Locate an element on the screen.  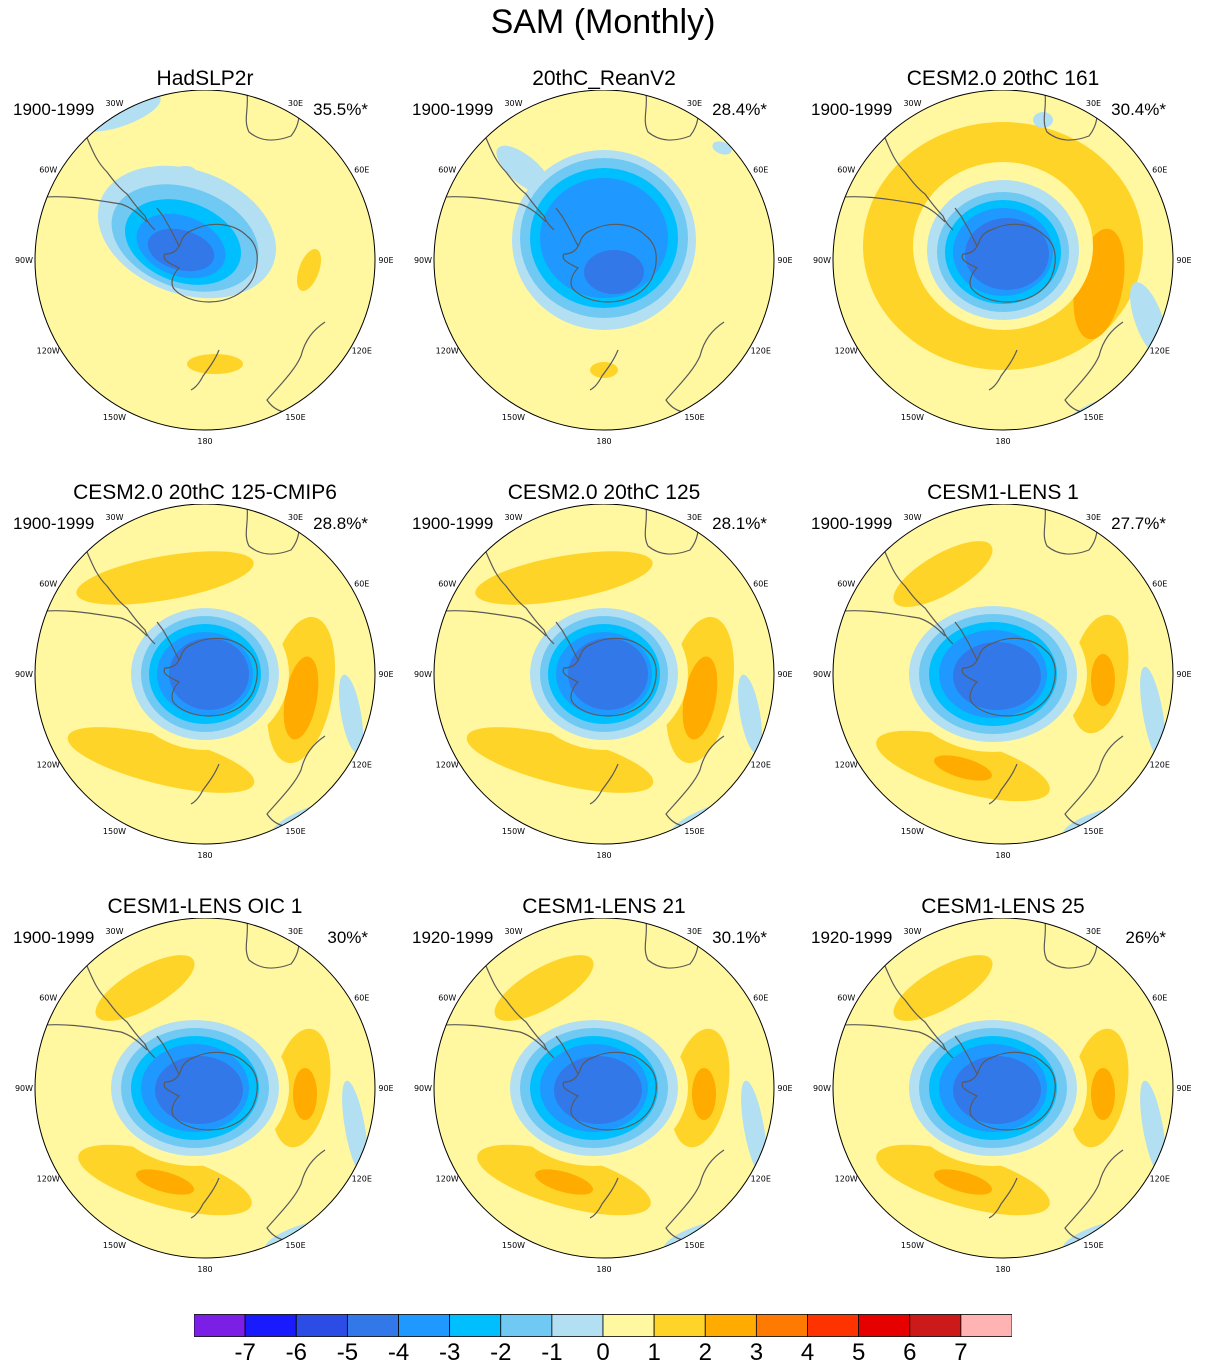
panel-title: 20thC_ReanV2 is located at coordinates (604, 78).